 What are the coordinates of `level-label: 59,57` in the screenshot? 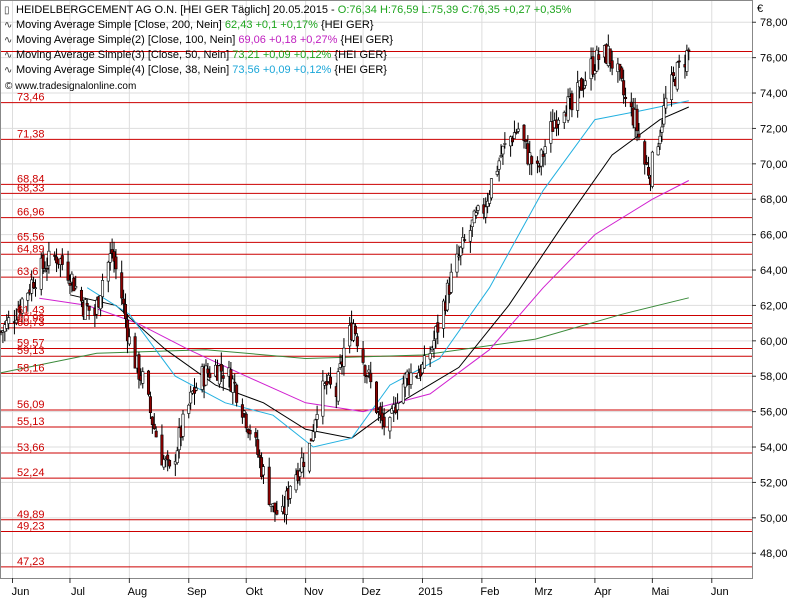 It's located at (31, 343).